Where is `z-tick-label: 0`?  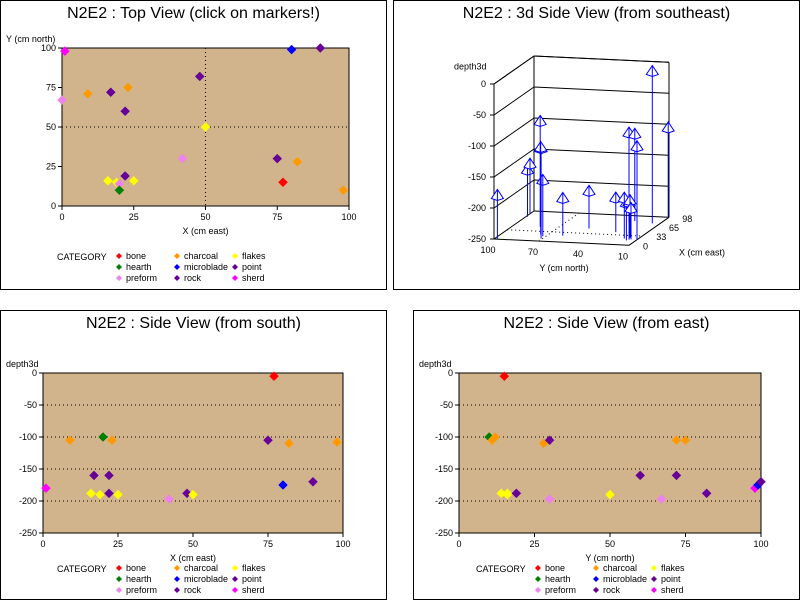 z-tick-label: 0 is located at coordinates (483, 84).